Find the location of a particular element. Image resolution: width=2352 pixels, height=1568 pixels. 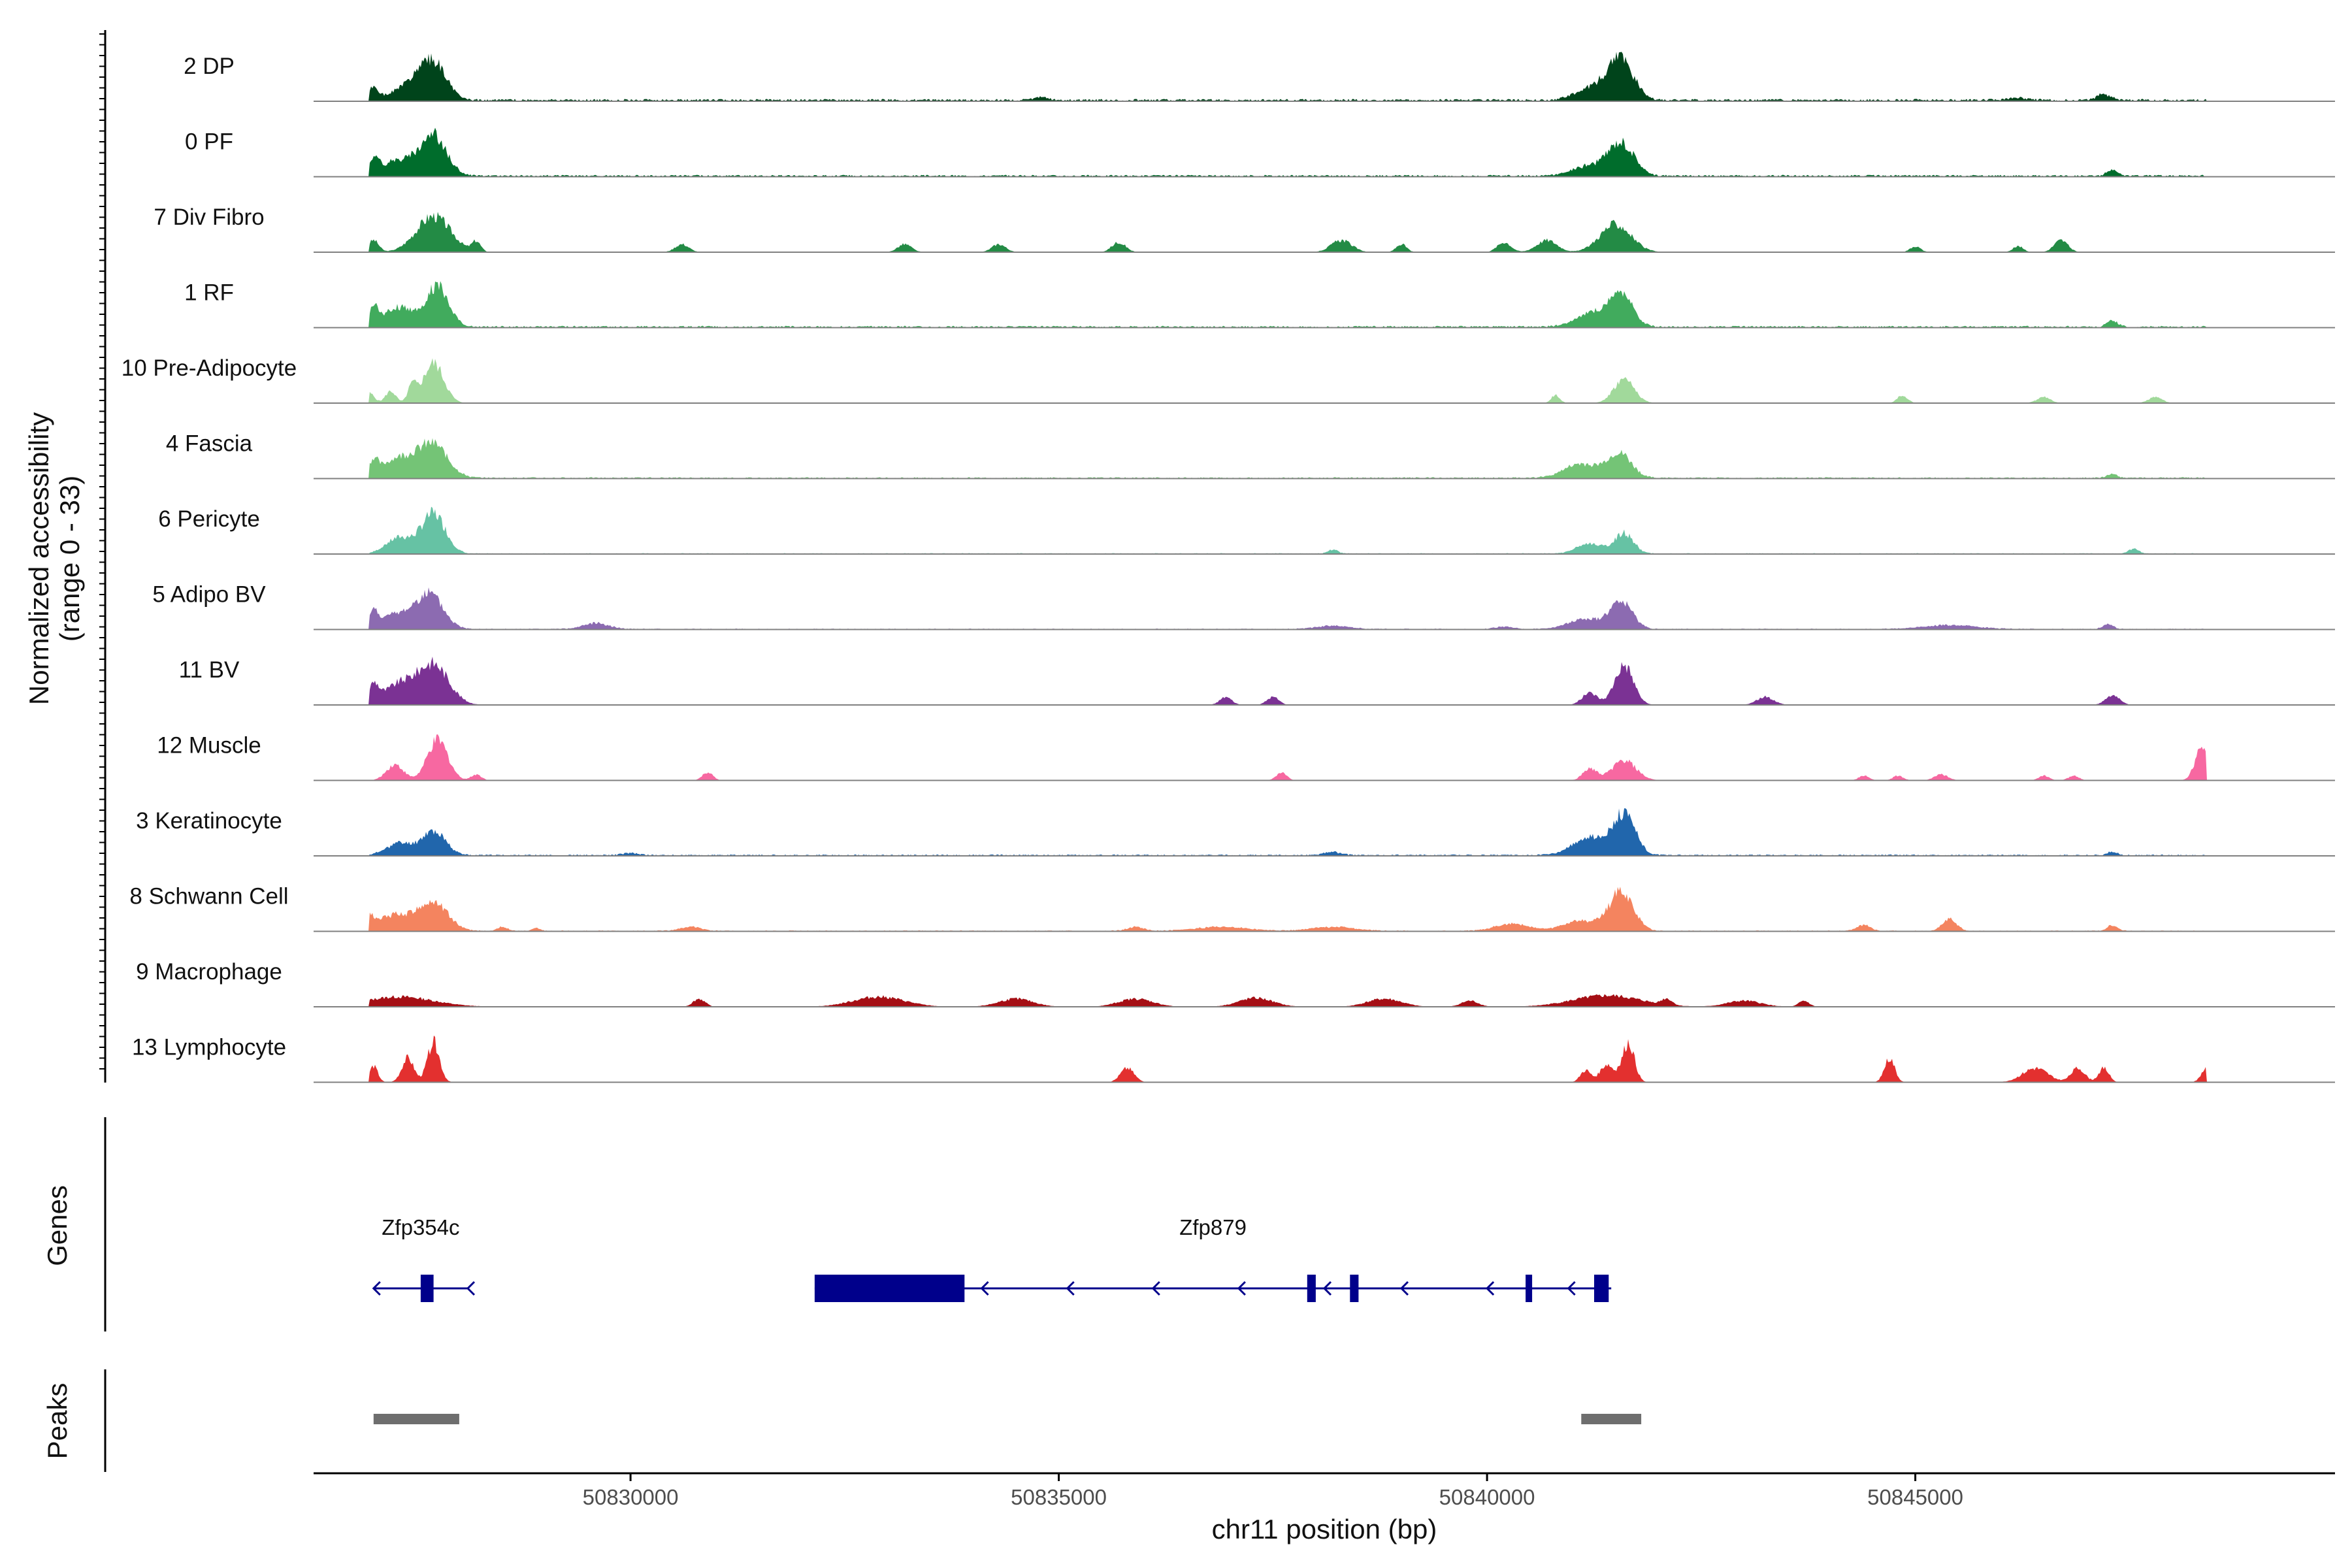

track-8-schwann-cell: 8 Schwann Cell is located at coordinates (1232, 908).